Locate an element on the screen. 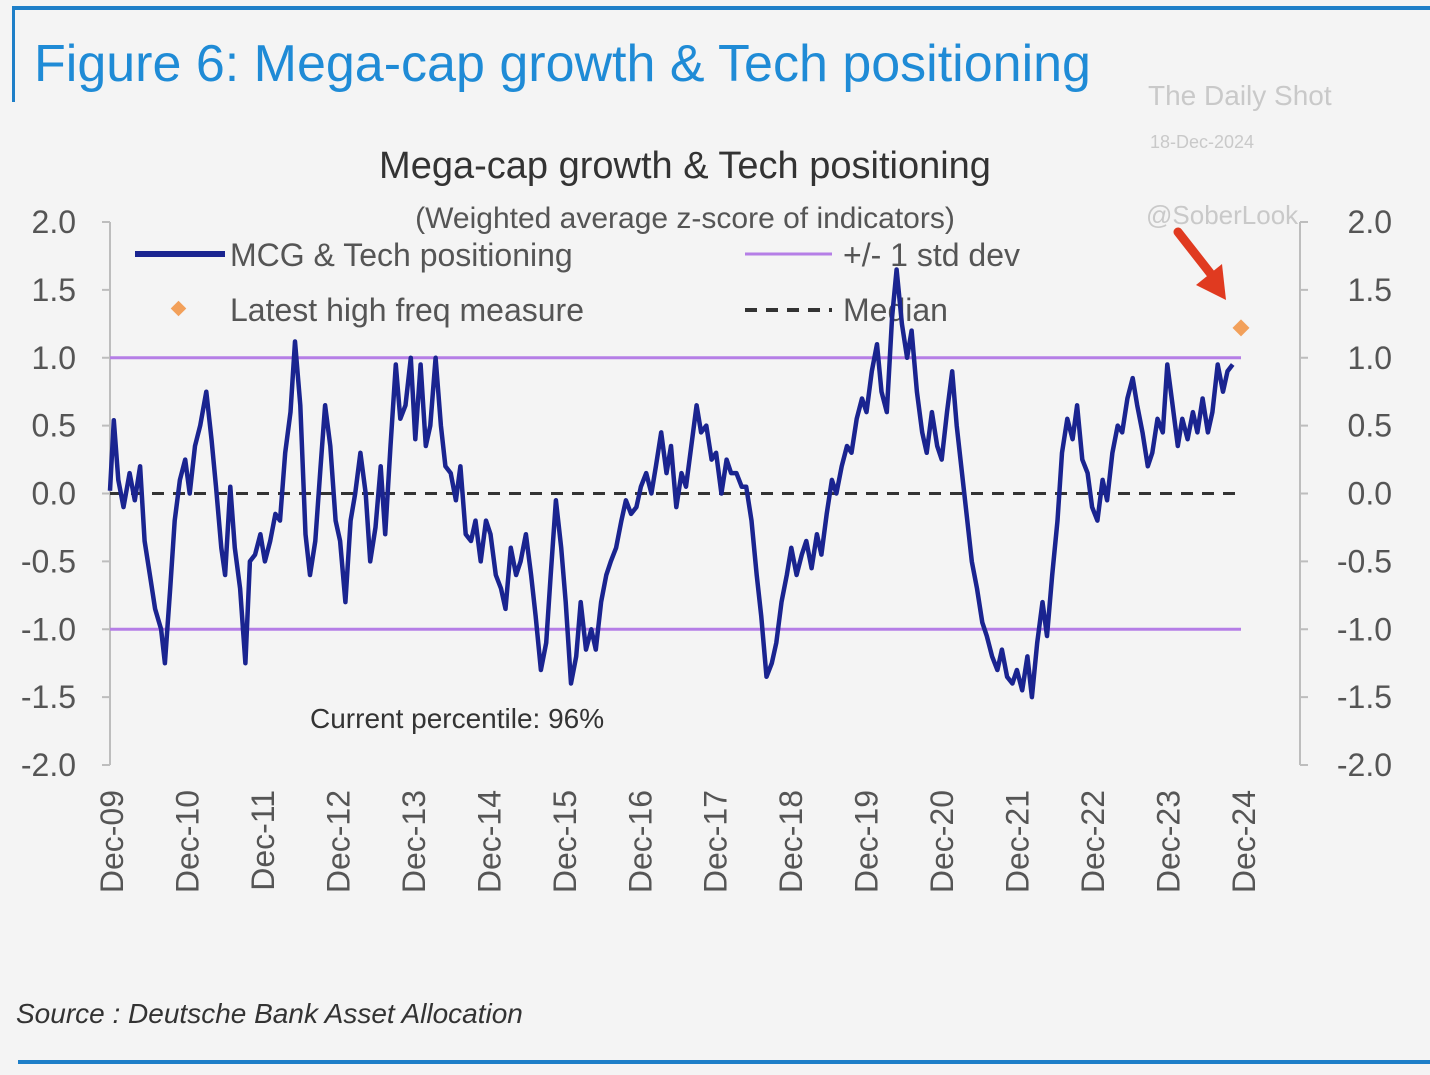 This screenshot has width=1430, height=1075. x-tick-label: Dec-18 is located at coordinates (791, 841).